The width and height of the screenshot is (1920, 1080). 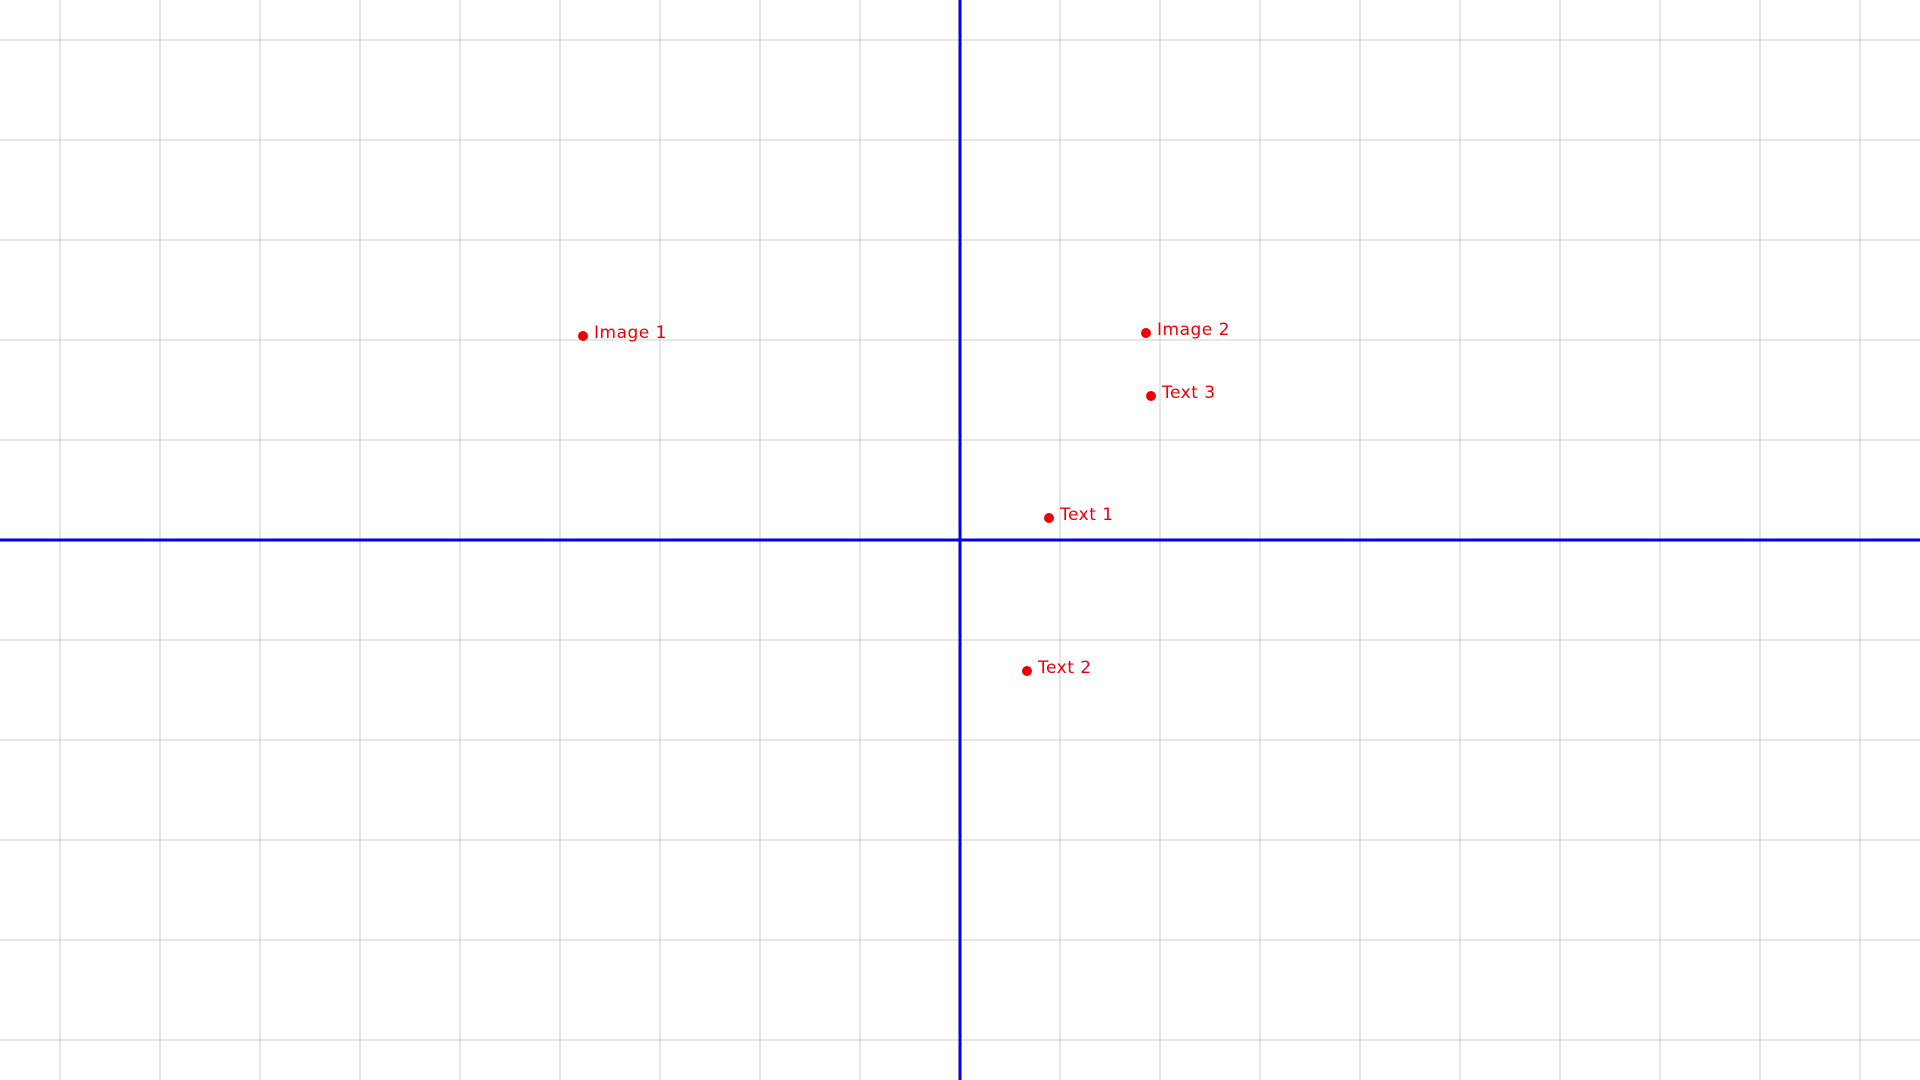 What do you see at coordinates (904, 499) in the screenshot?
I see `data-points: Image 1 Image 2 Text 3 Text 1 Text 2` at bounding box center [904, 499].